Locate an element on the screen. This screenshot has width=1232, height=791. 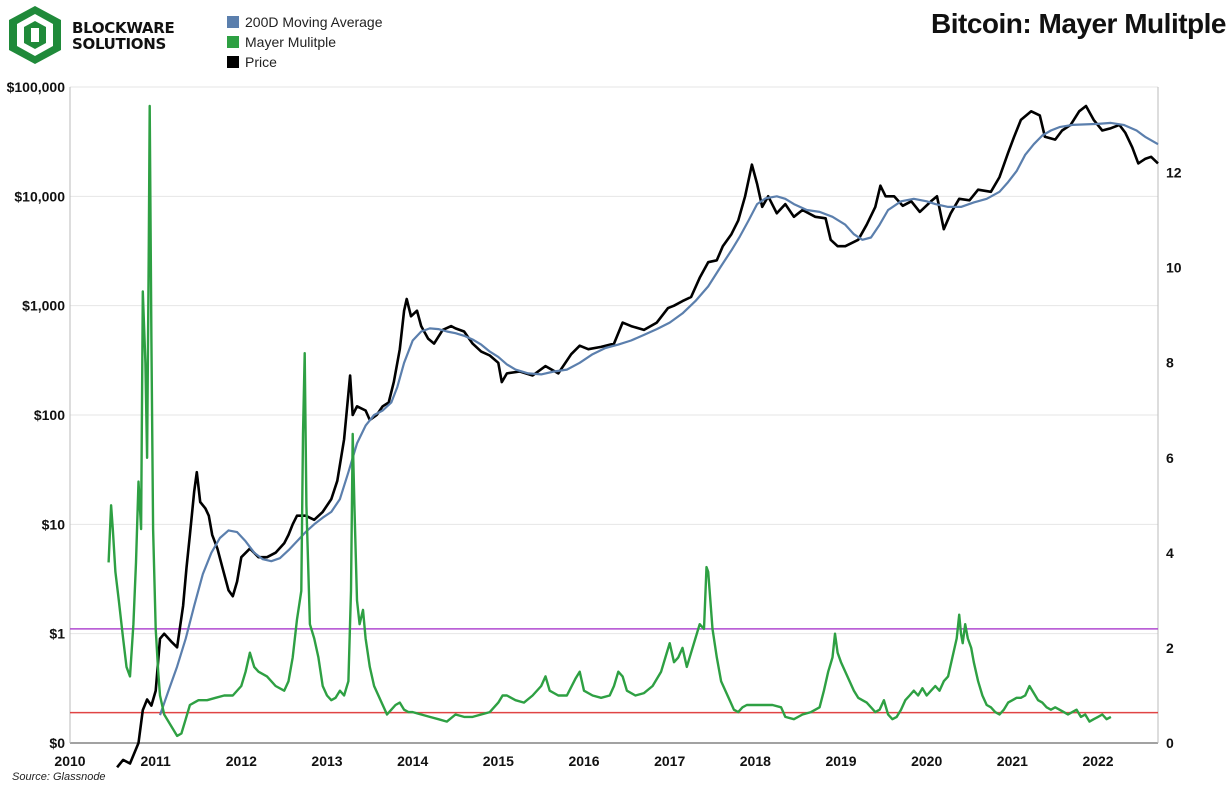
legend-item-price: Price is located at coordinates (305, 62).